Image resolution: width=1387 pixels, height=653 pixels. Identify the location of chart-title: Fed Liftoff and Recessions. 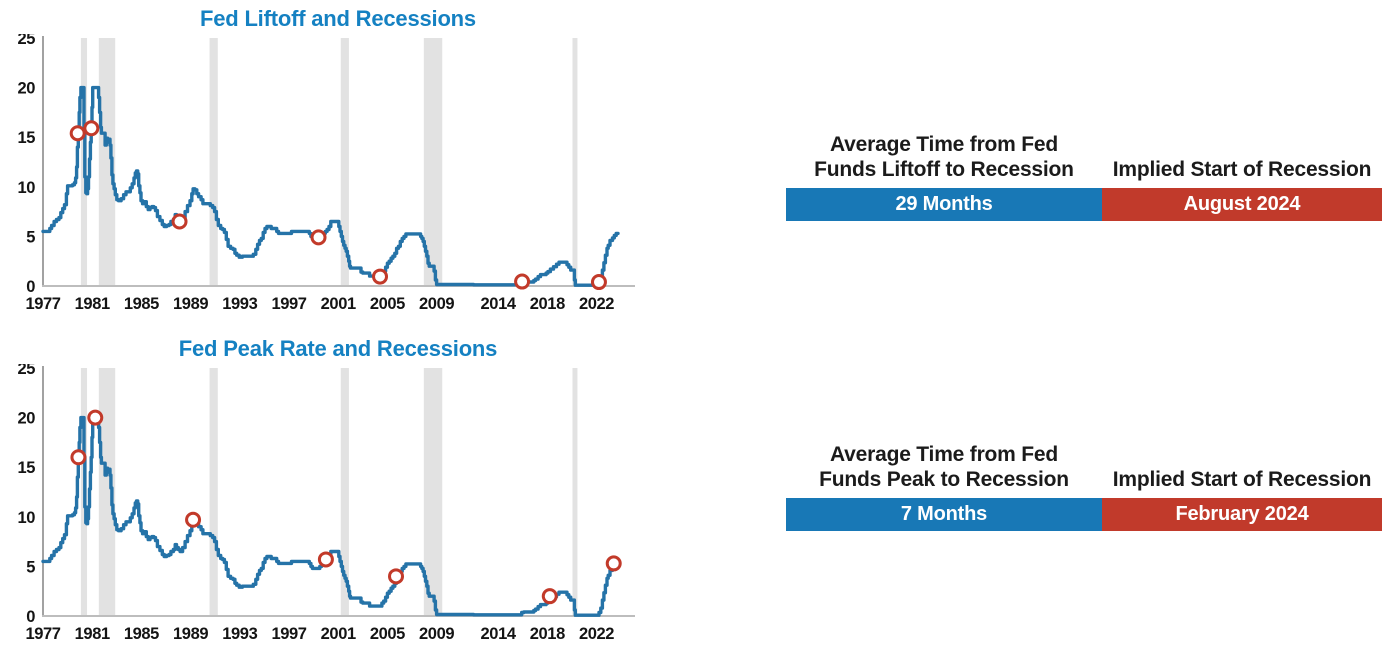
(338, 18).